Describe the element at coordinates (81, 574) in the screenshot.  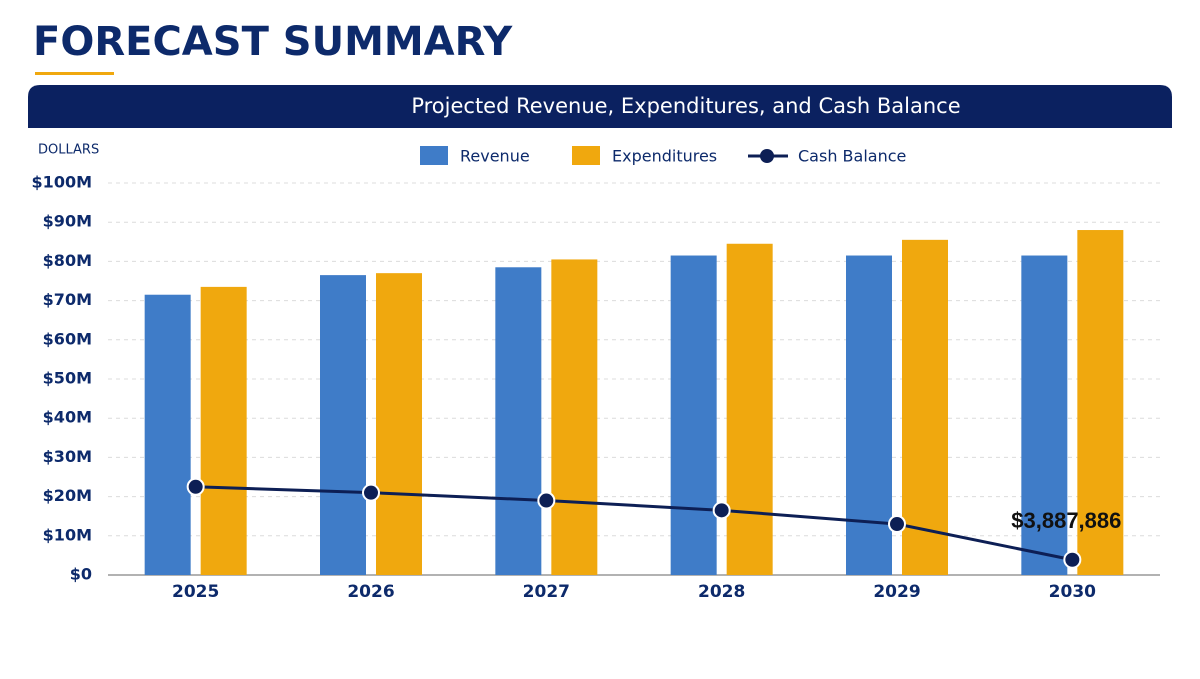
I see `y-tick-label: $0` at that location.